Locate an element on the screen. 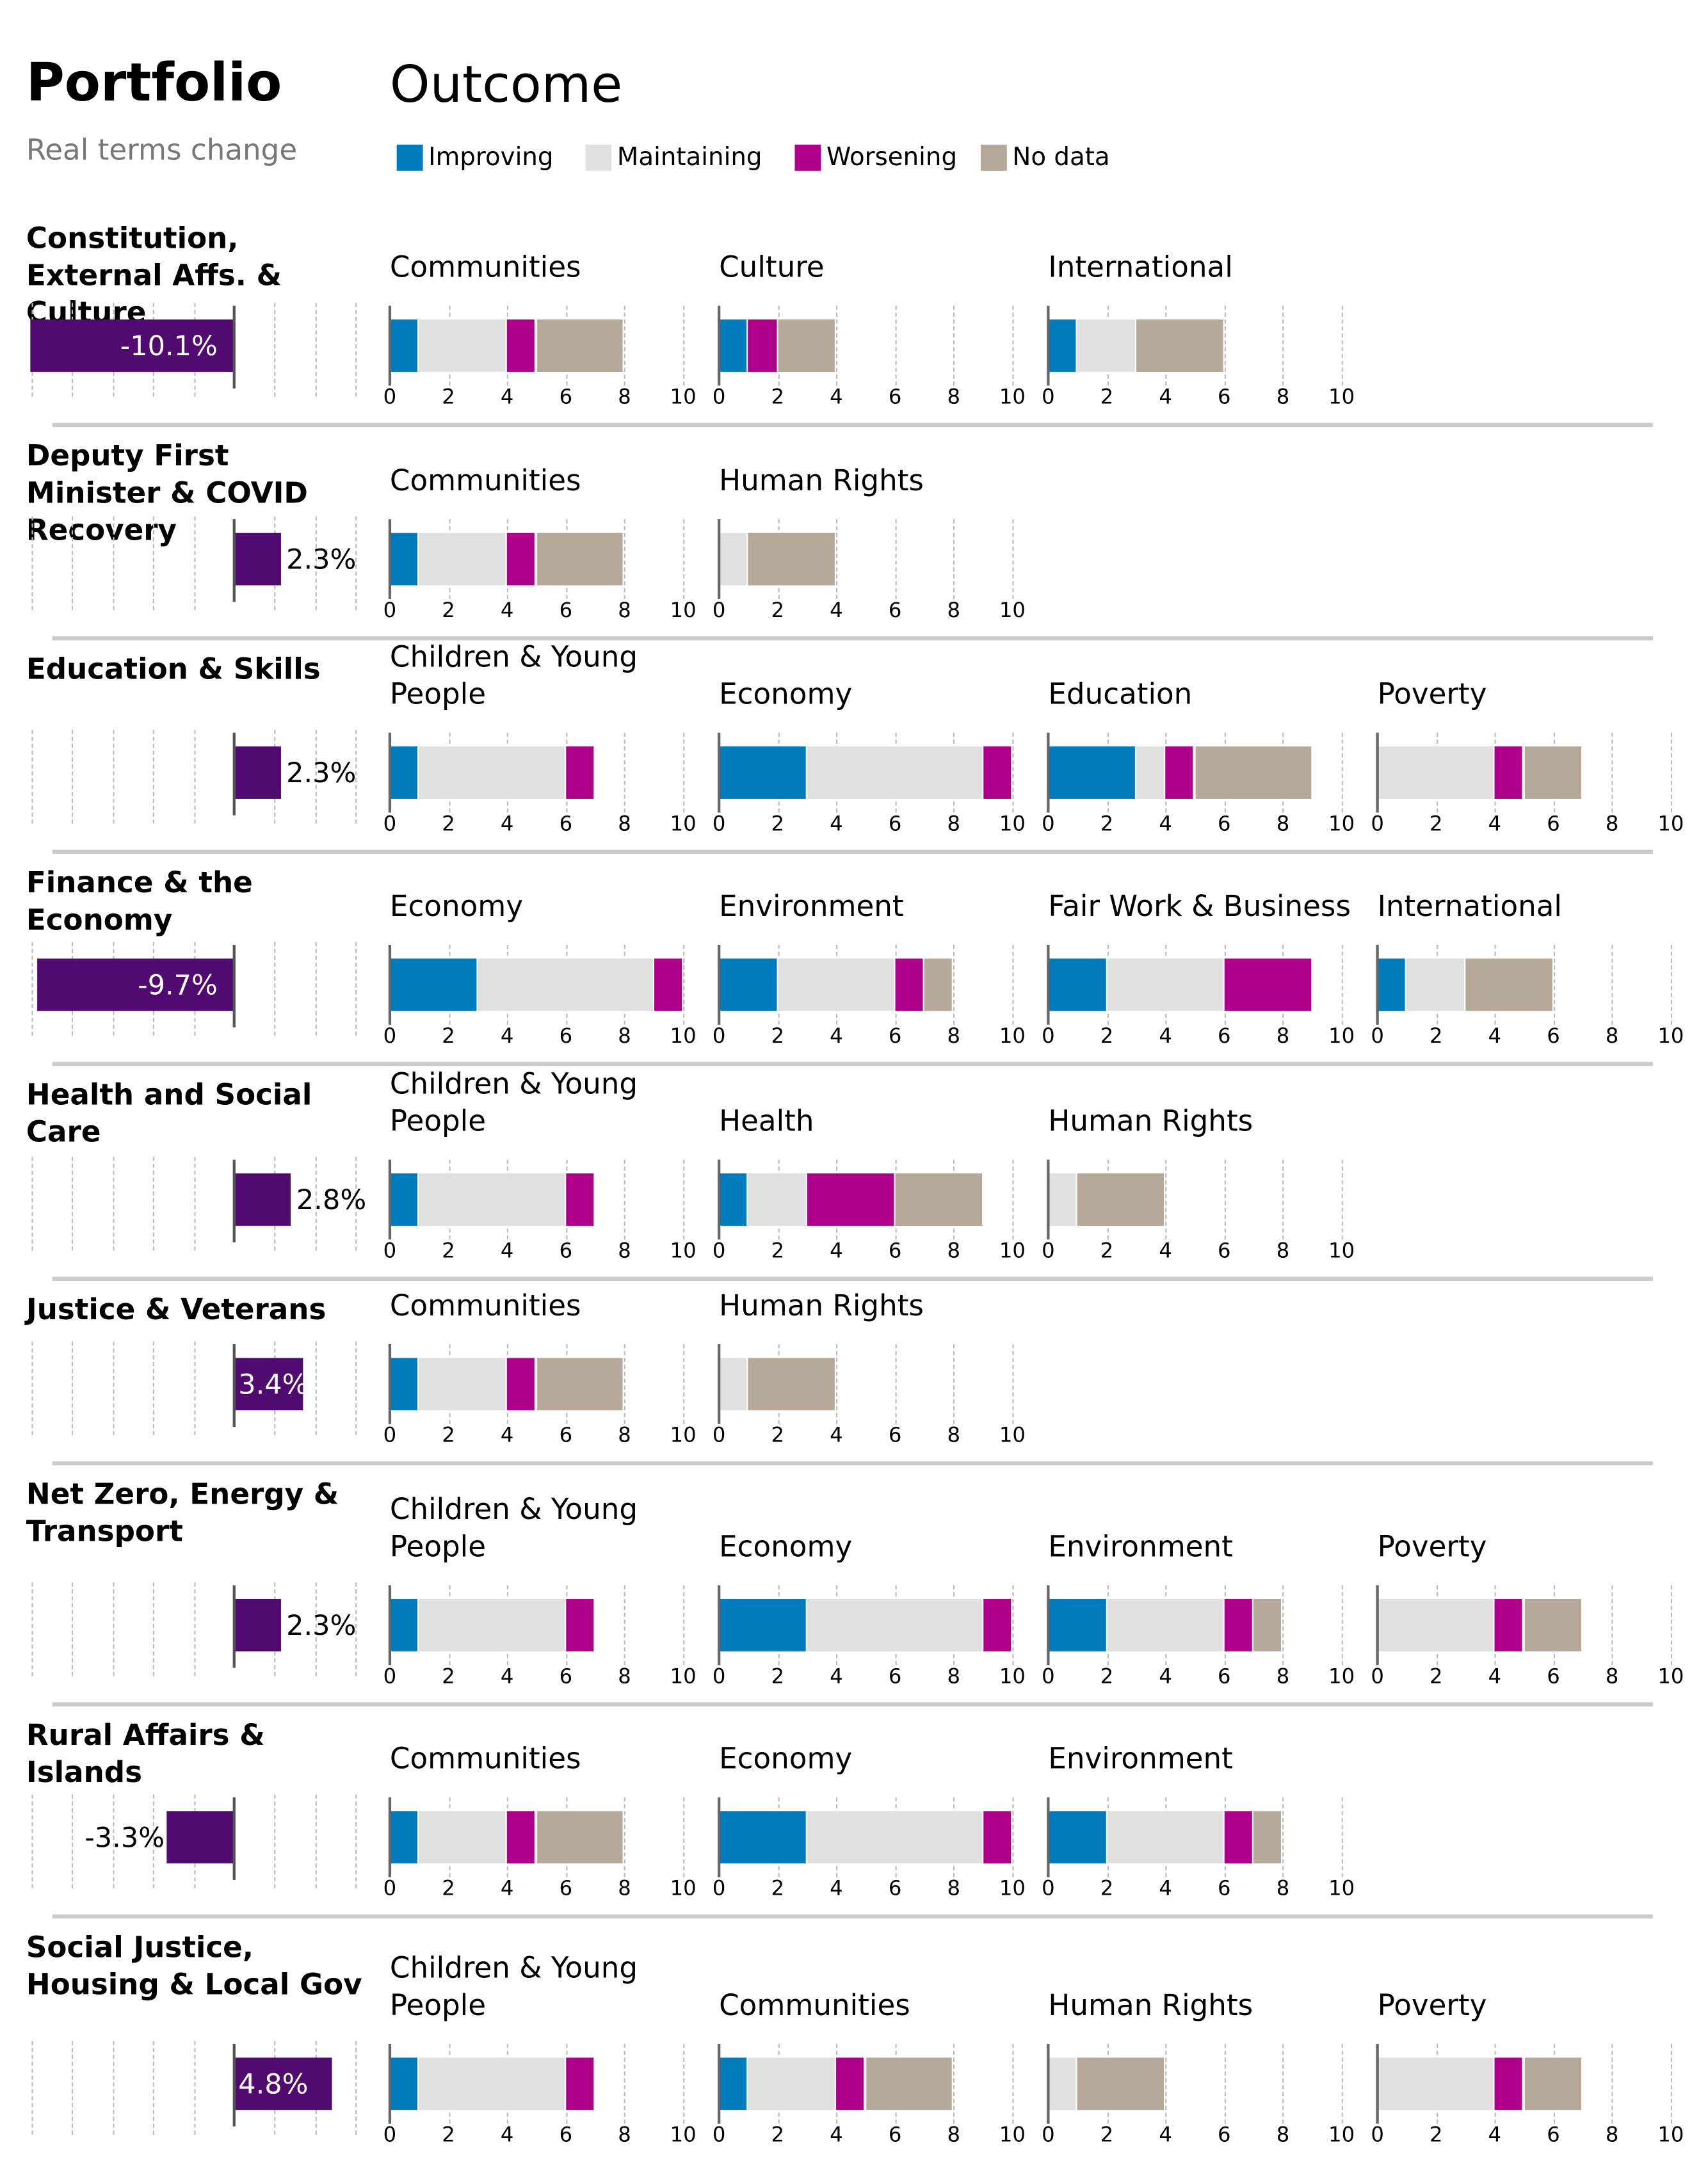 The height and width of the screenshot is (2161, 1708). outcome-title: Communities is located at coordinates (485, 1305).